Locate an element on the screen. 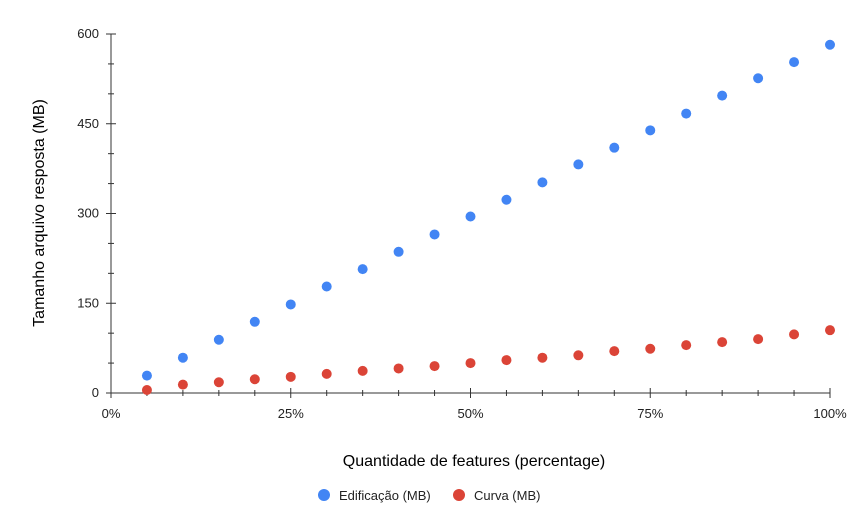 The width and height of the screenshot is (864, 530). y-axis-title: Tamanho arquivo resposta (MB) is located at coordinates (39, 213).